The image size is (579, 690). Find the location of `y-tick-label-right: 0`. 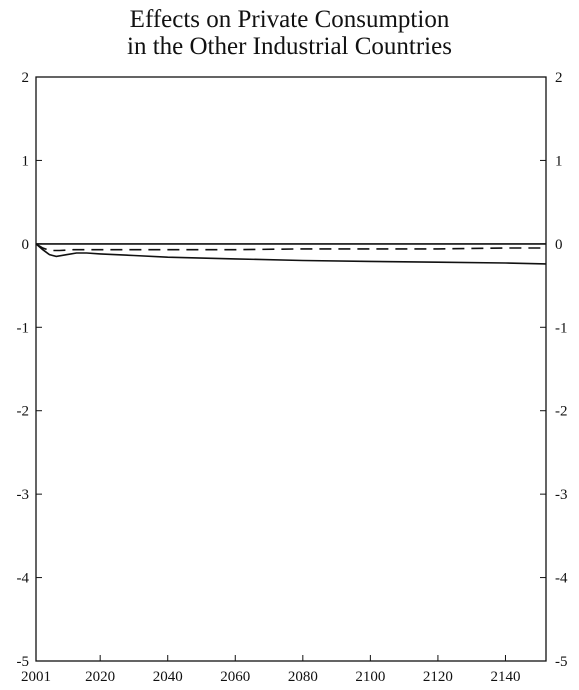

y-tick-label-right: 0 is located at coordinates (559, 245).